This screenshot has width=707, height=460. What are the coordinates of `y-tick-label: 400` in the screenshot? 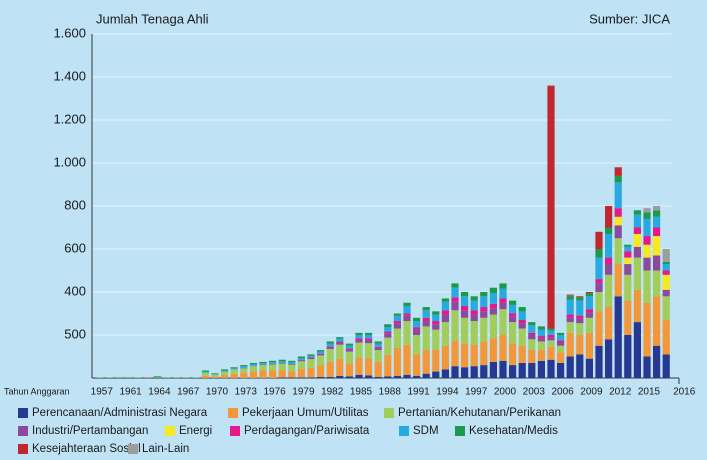 It's located at (75, 290).